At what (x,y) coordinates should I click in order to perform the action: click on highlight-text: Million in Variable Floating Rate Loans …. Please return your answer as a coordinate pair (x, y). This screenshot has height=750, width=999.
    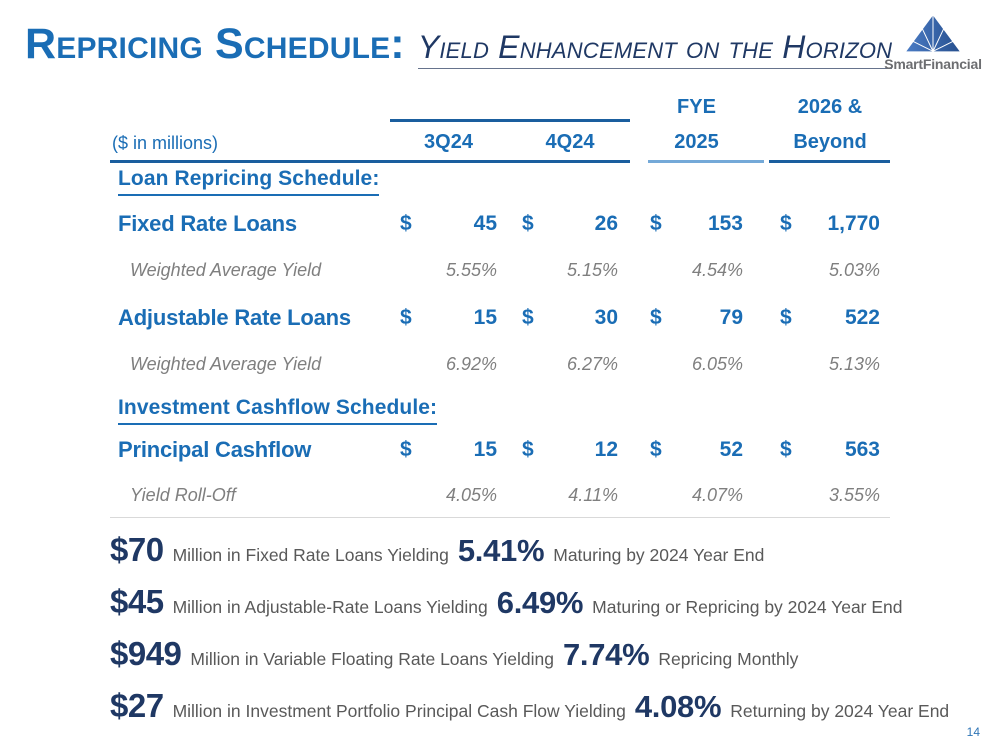
    Looking at the image, I should click on (372, 659).